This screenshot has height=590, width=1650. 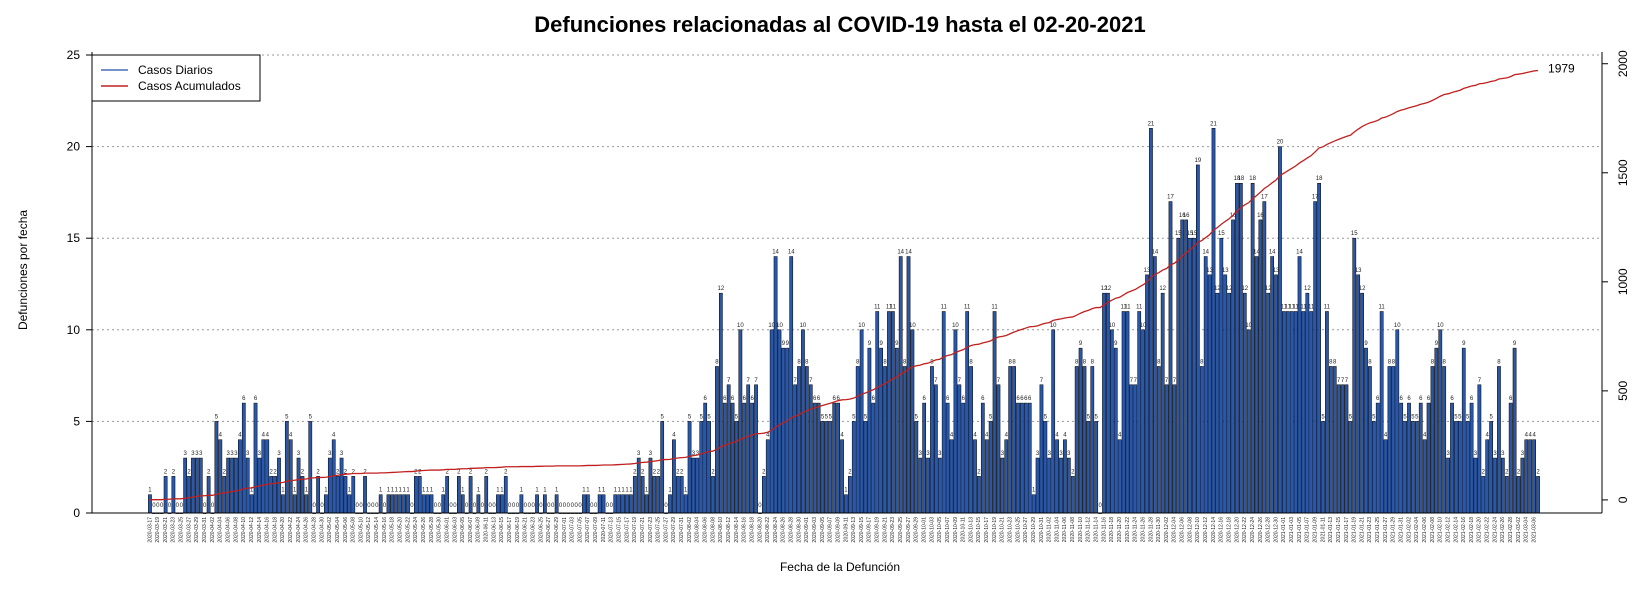 What do you see at coordinates (964, 529) in the screenshot?
I see `x-tick-label: 2020-10-11` at bounding box center [964, 529].